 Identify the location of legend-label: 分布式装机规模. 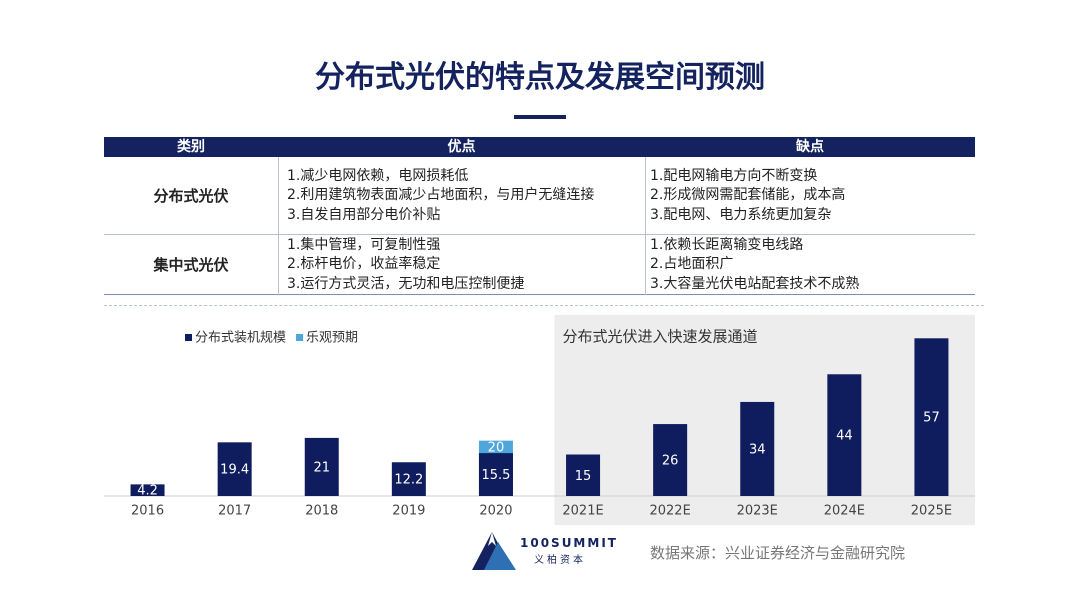
(240, 338).